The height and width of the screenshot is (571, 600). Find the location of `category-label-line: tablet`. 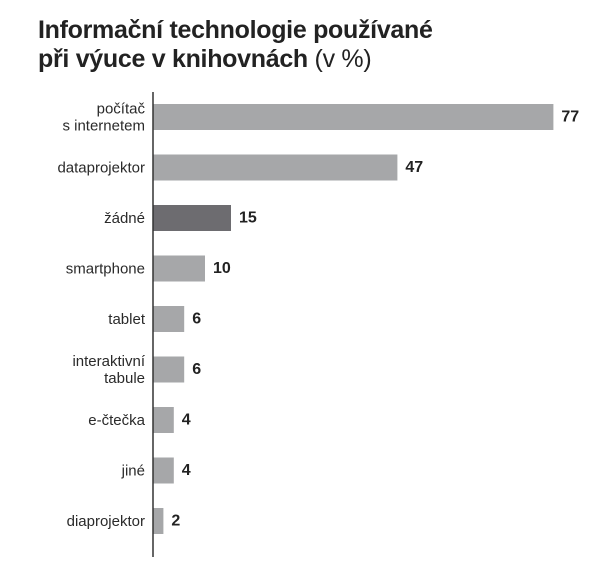

category-label-line: tablet is located at coordinates (127, 319).